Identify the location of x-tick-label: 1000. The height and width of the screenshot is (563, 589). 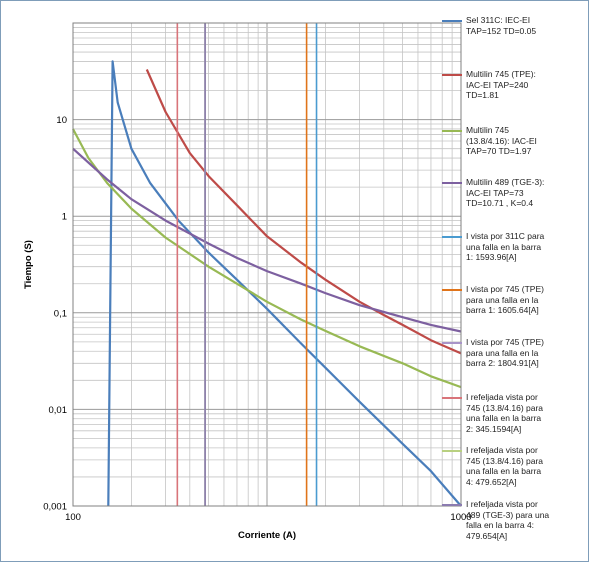
(460, 517).